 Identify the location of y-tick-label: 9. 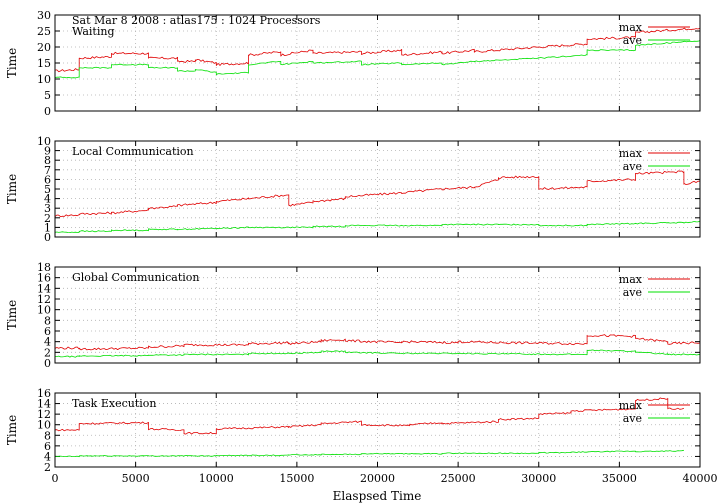
(47, 151).